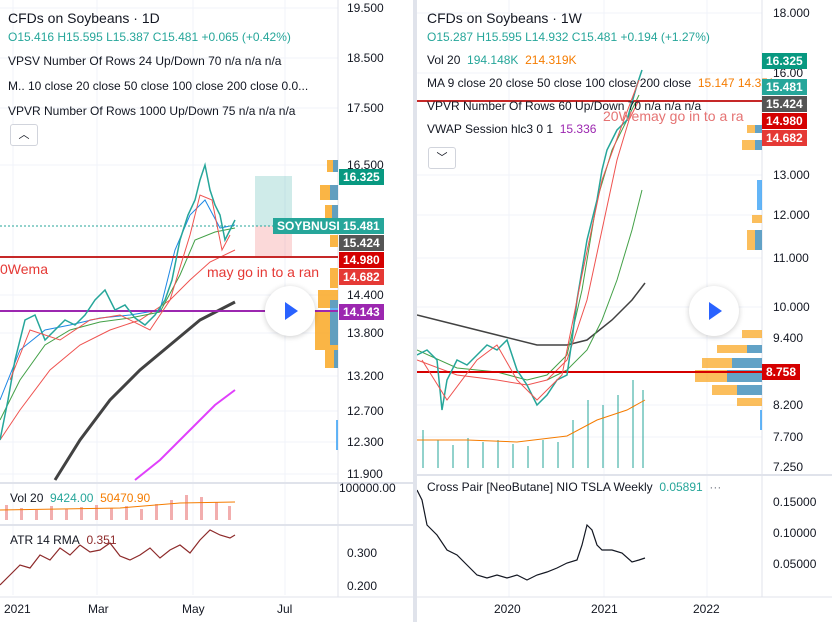  Describe the element at coordinates (361, 260) in the screenshot. I see `price-tag: 14.980` at that location.